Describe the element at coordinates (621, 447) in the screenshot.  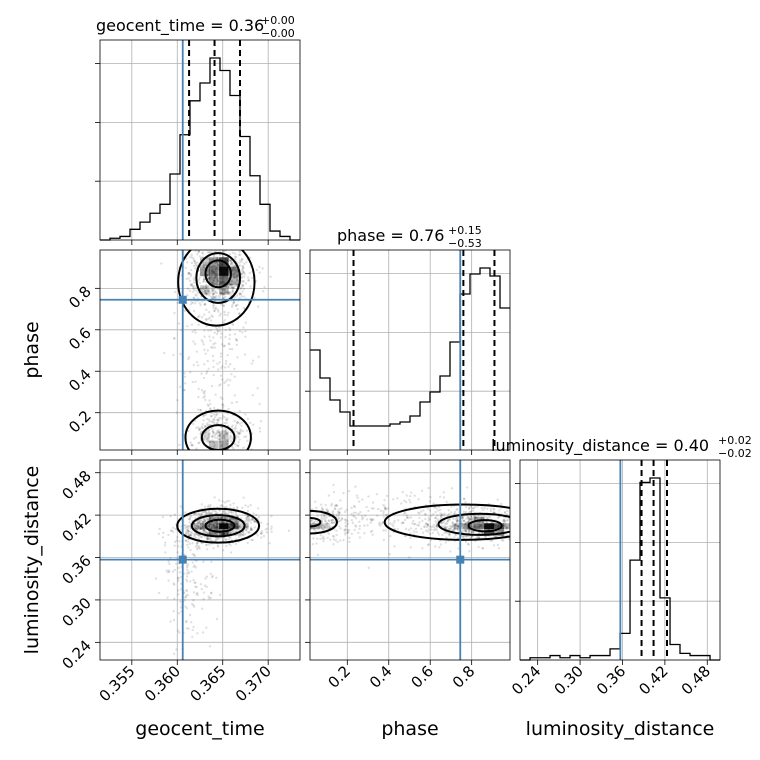
I see `title-luminosity-distance: luminosity_distance = 0.40 +0.02 −0.02` at that location.